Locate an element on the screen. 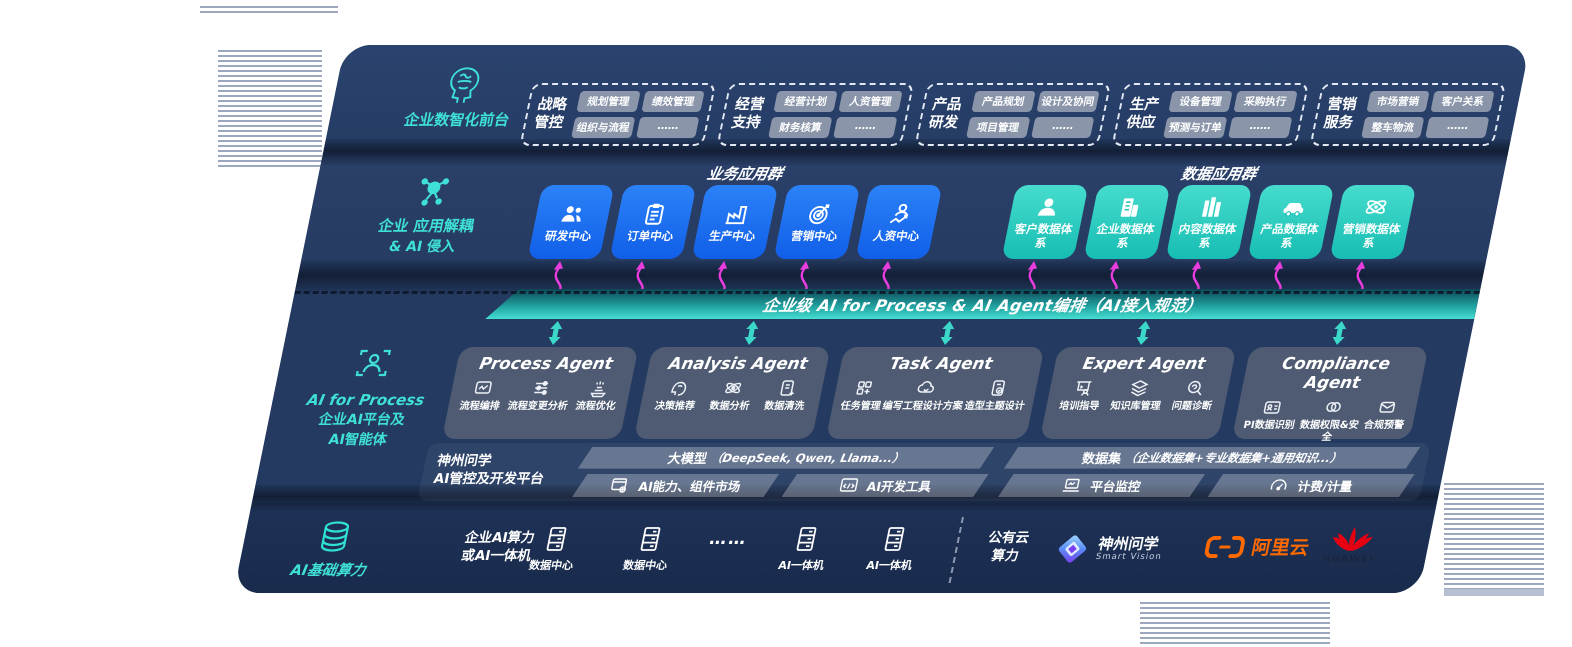 Image resolution: width=1572 pixels, height=647 pixels. ai-layer-title-2: 企业AI平台及 is located at coordinates (362, 420).